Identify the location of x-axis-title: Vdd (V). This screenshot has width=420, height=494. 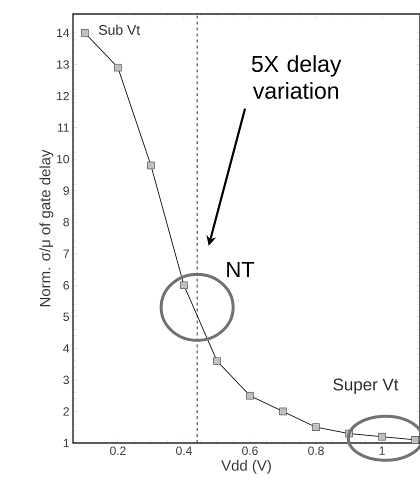
(246, 467).